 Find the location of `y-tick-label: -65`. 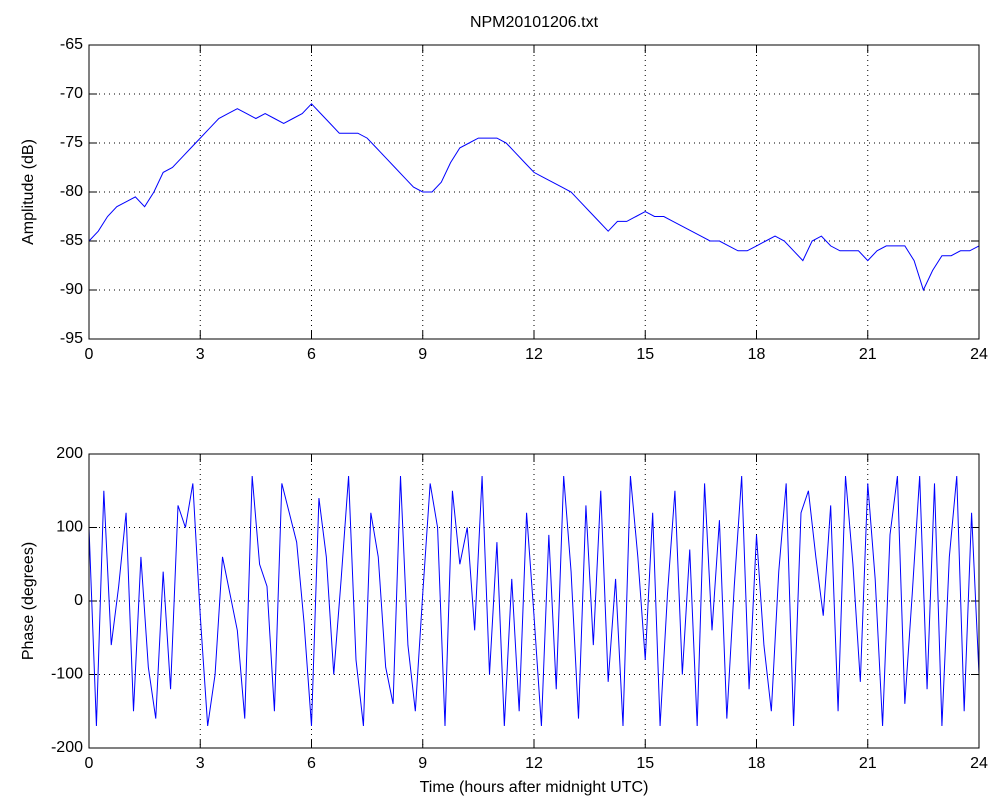

y-tick-label: -65 is located at coordinates (71, 44).